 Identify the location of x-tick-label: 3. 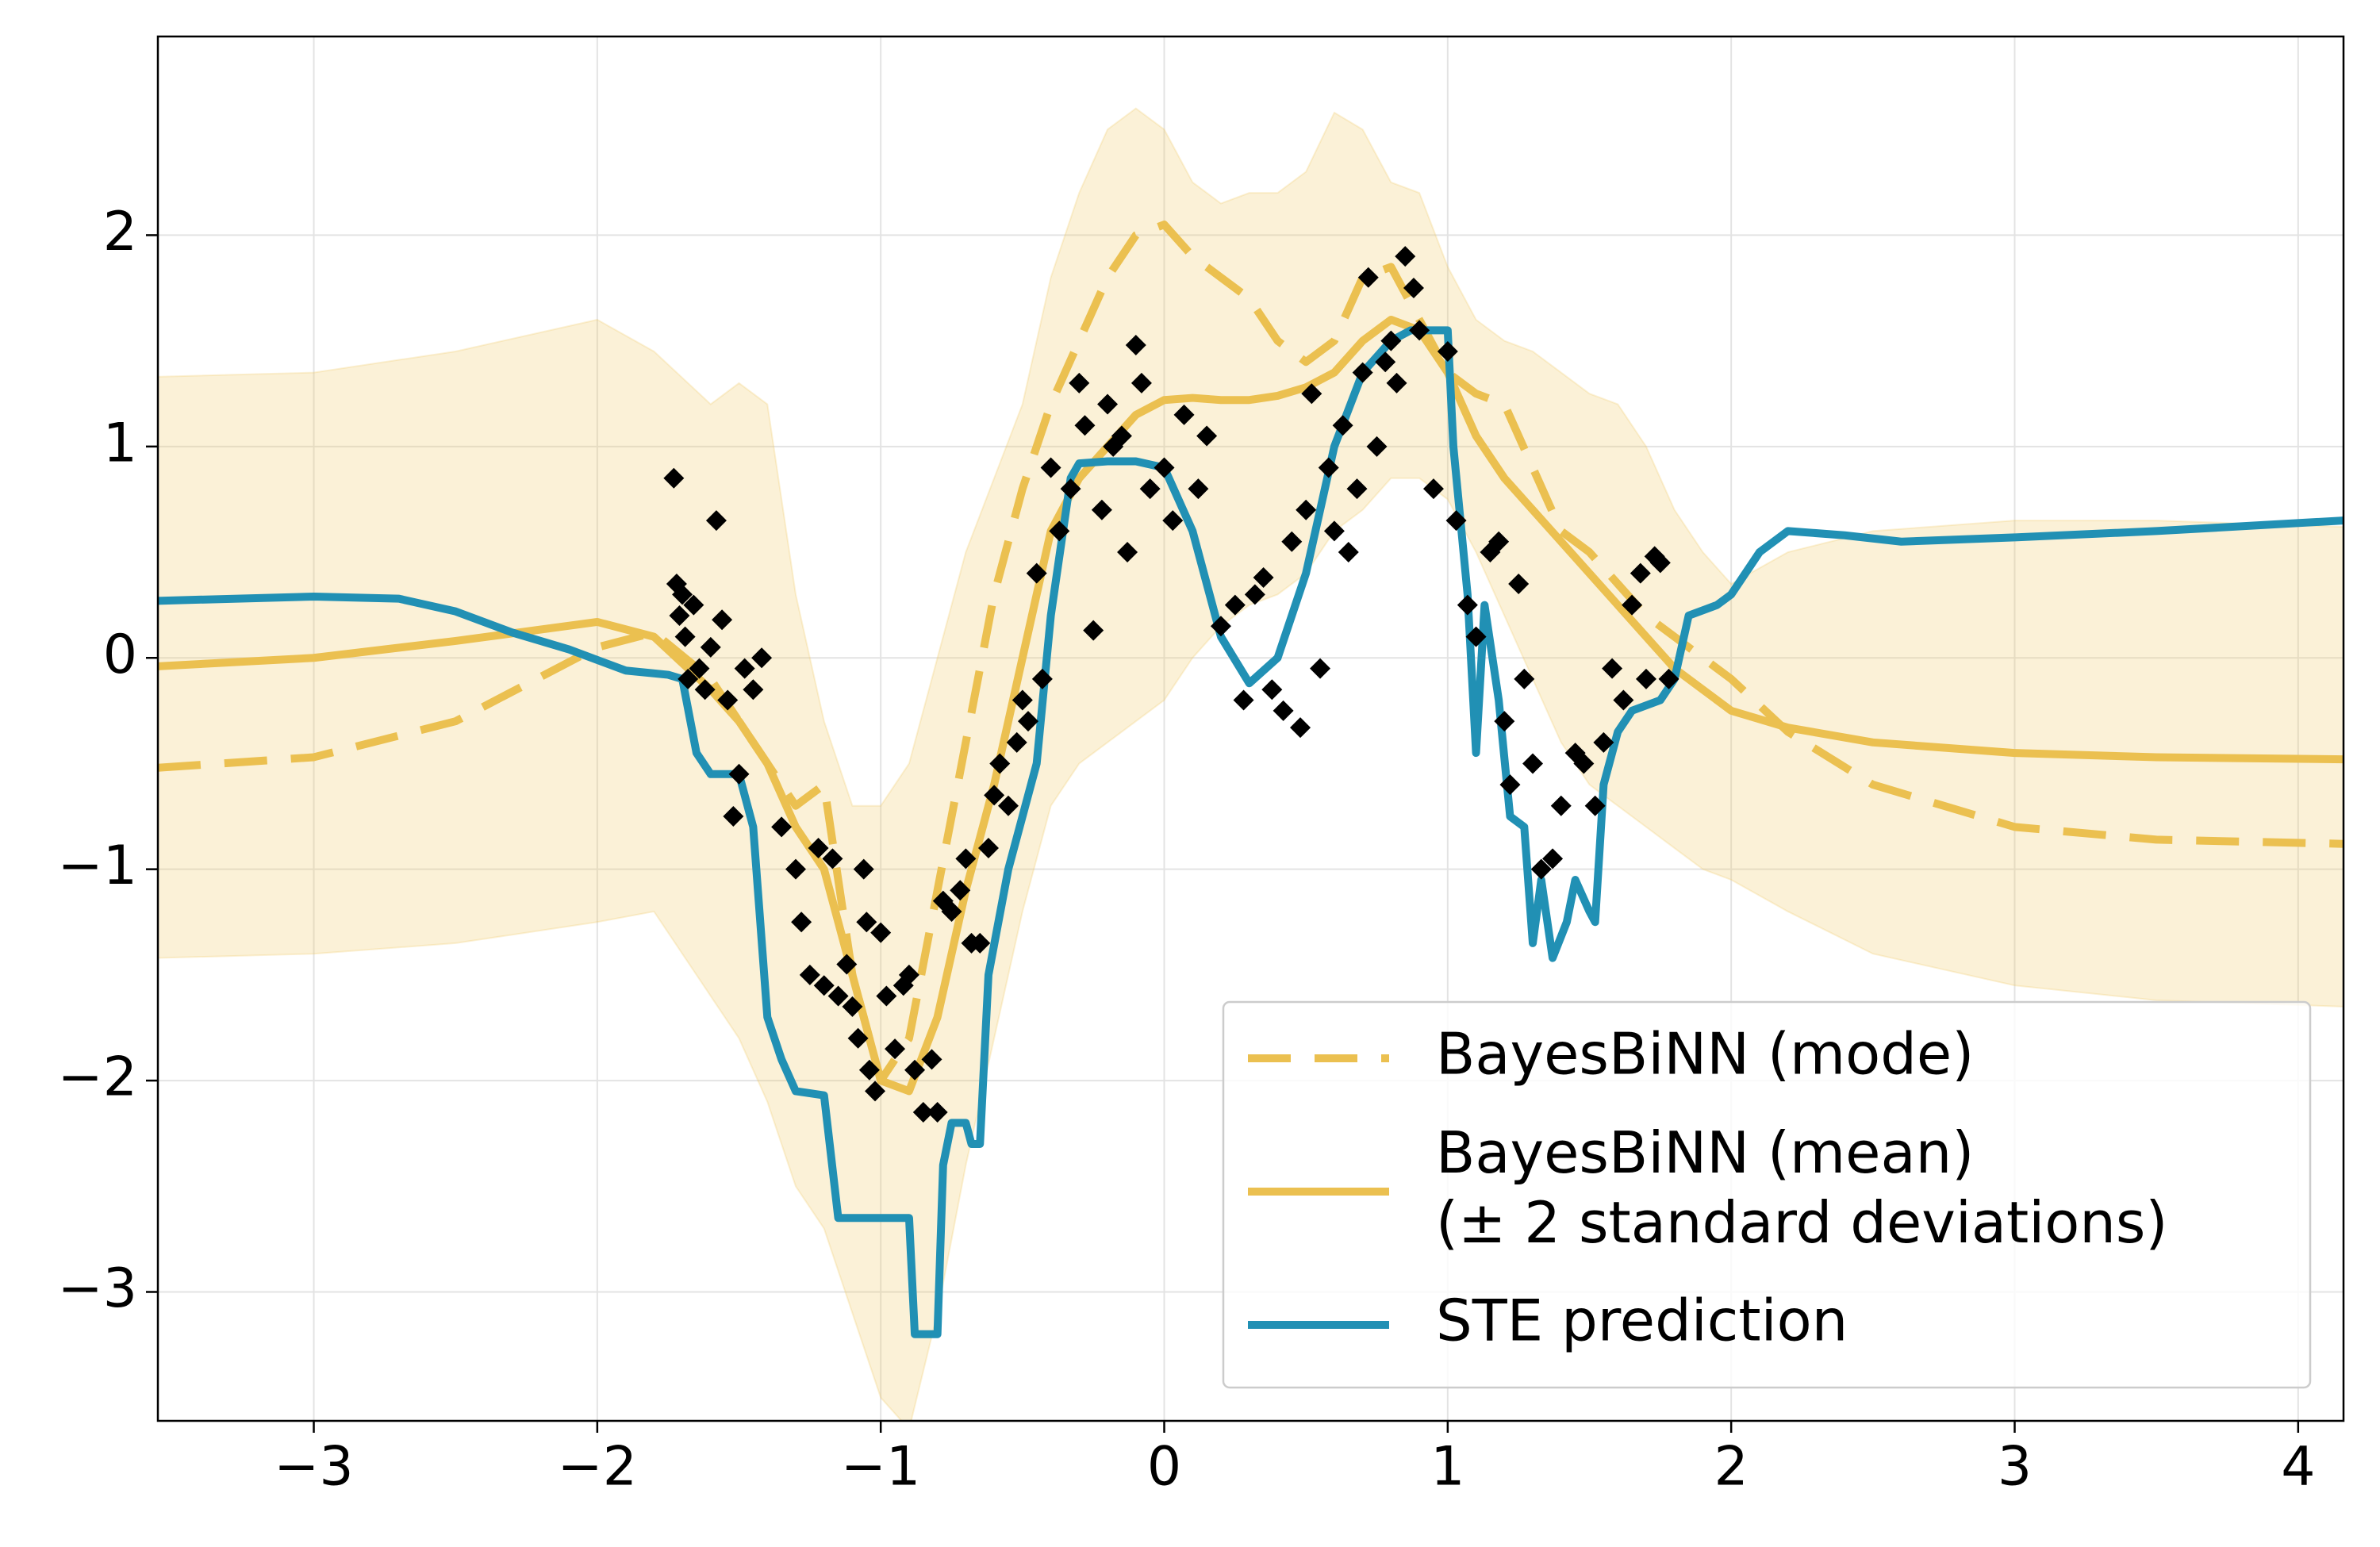
(2015, 1467).